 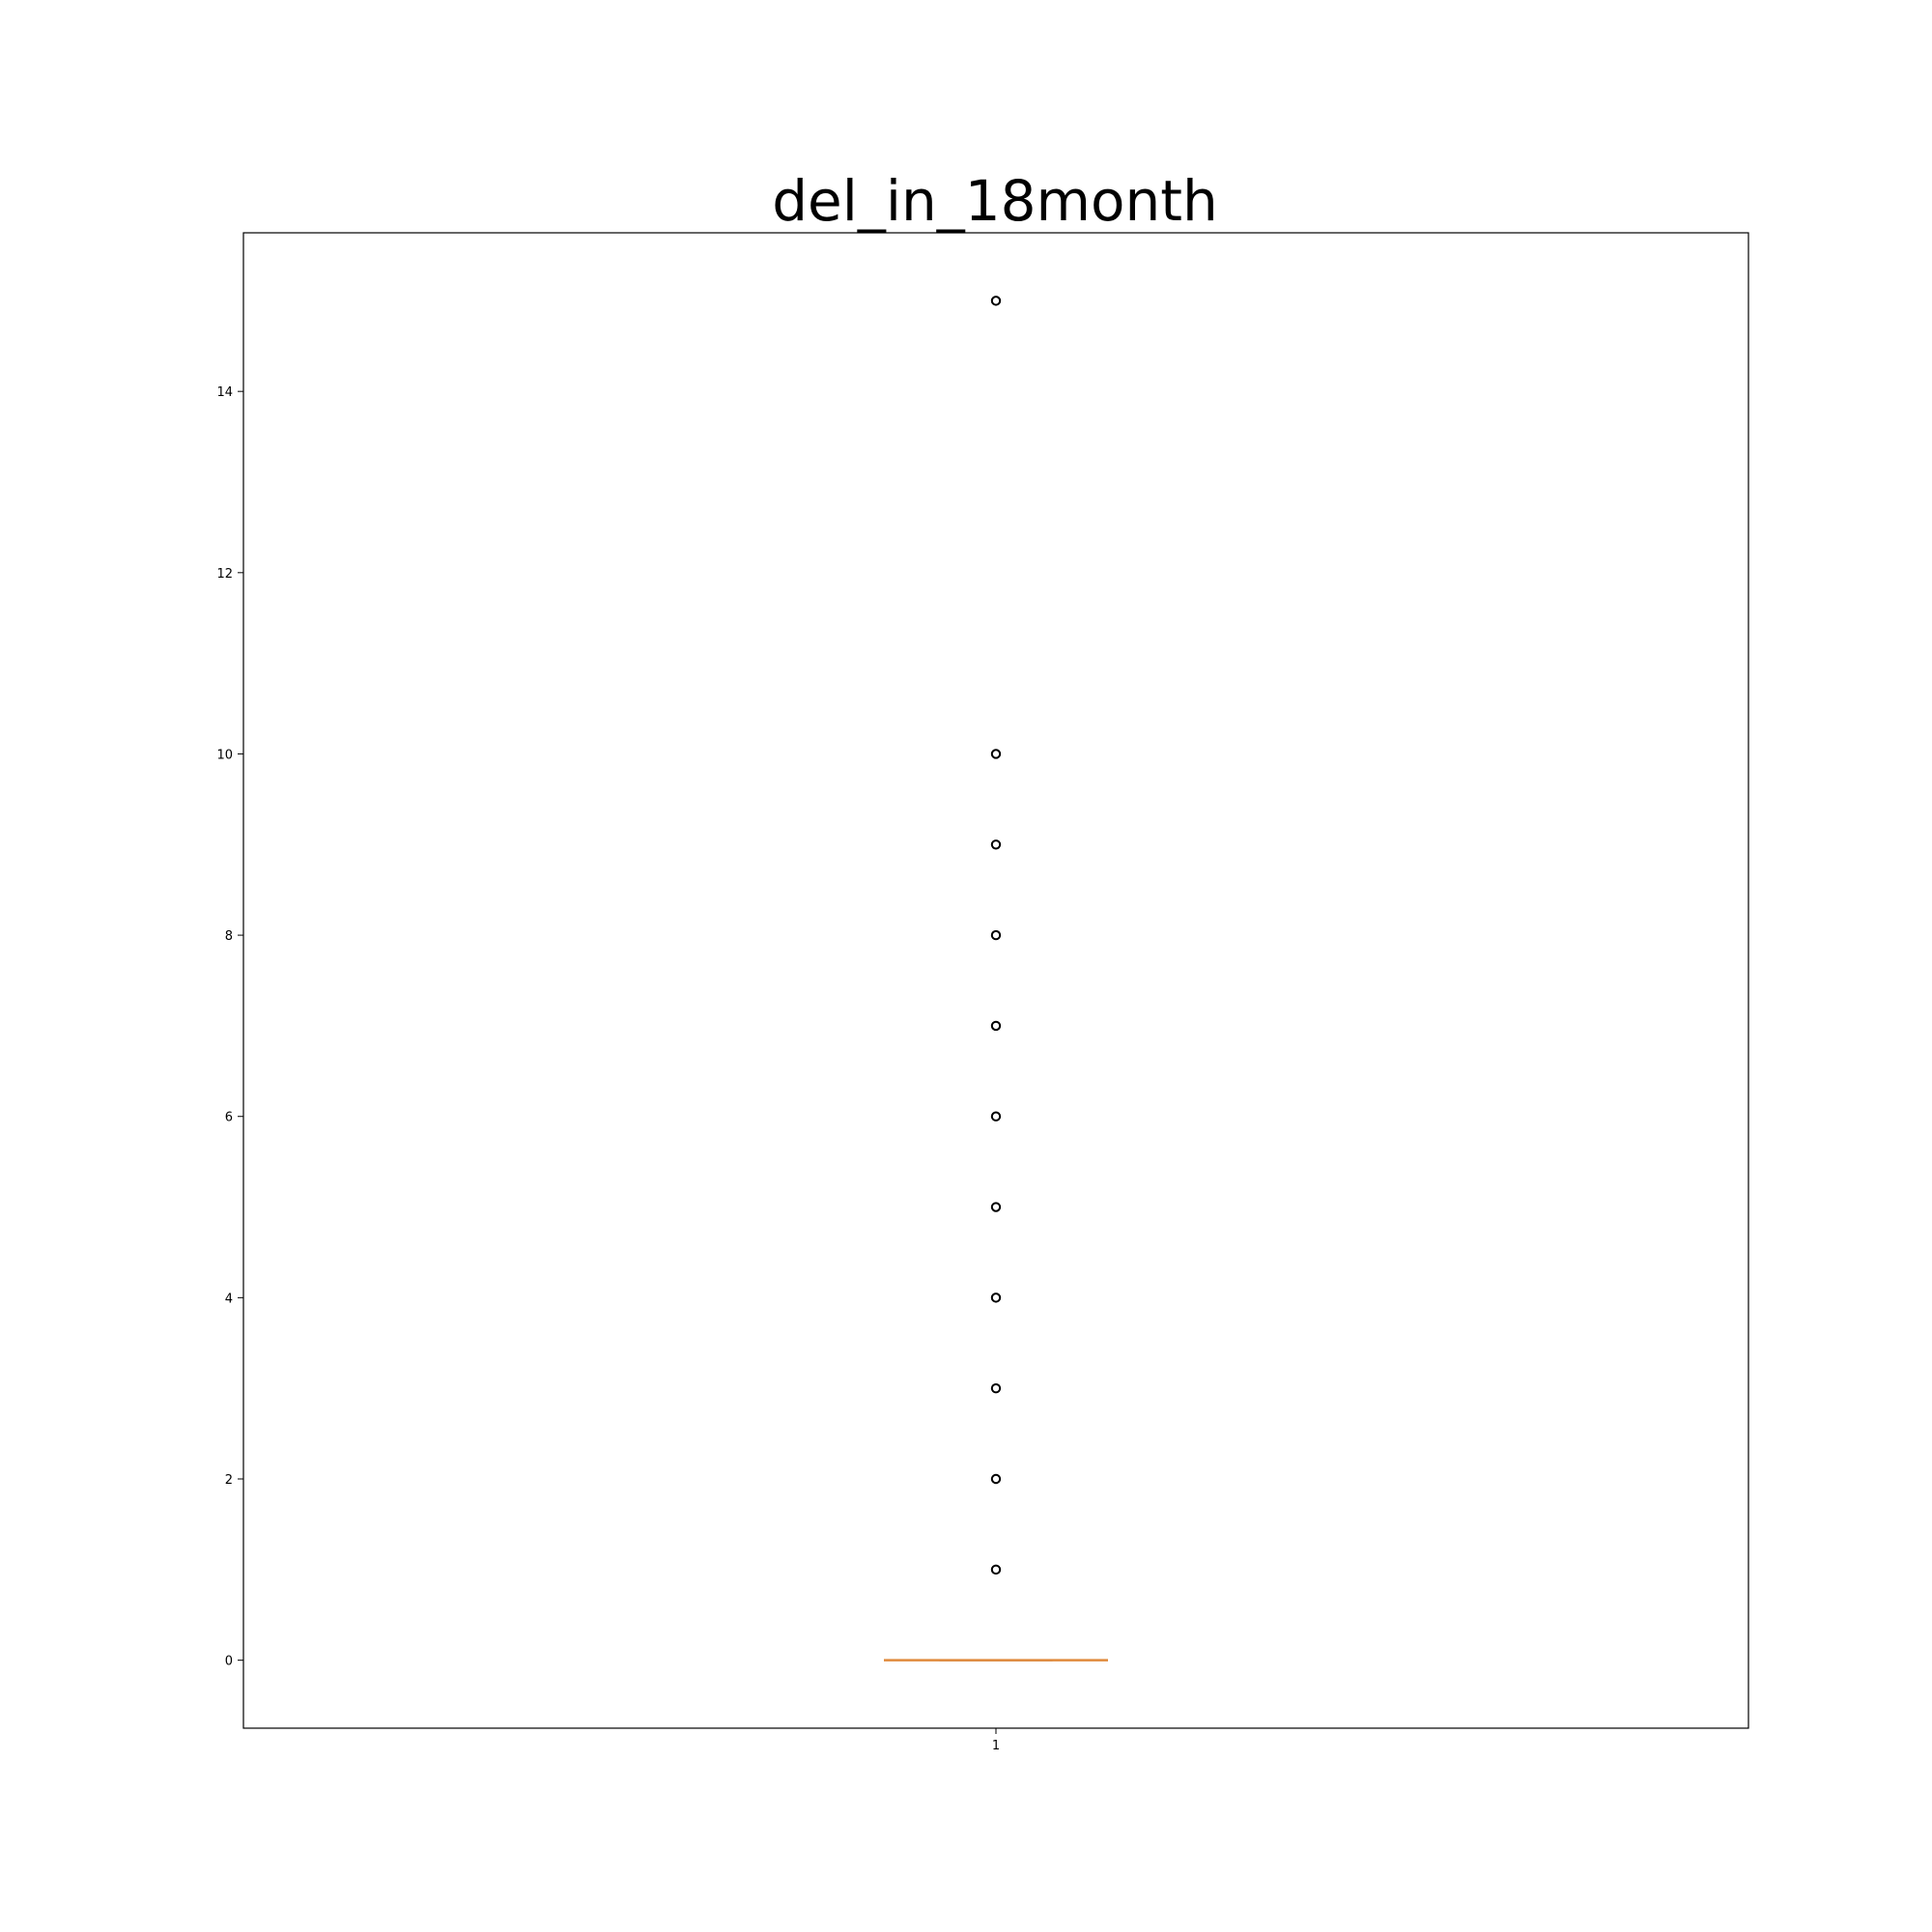 What do you see at coordinates (995, 201) in the screenshot?
I see `chart-title: del_in_18month` at bounding box center [995, 201].